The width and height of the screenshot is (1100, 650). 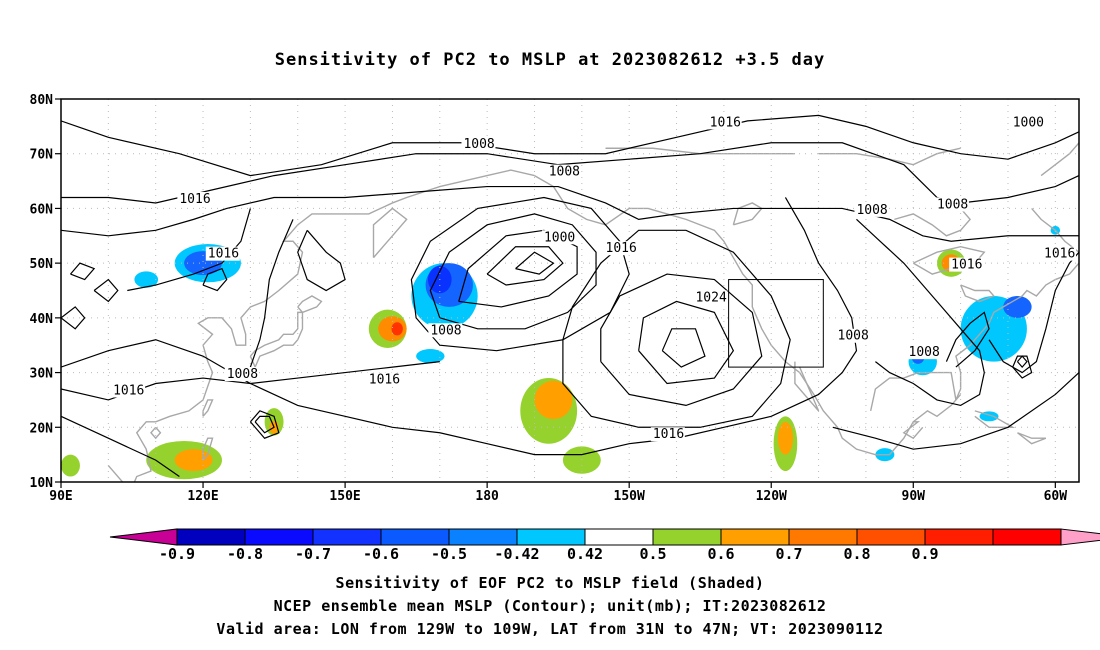 What do you see at coordinates (177, 554) in the screenshot?
I see `colorbar-label: -0.9` at bounding box center [177, 554].